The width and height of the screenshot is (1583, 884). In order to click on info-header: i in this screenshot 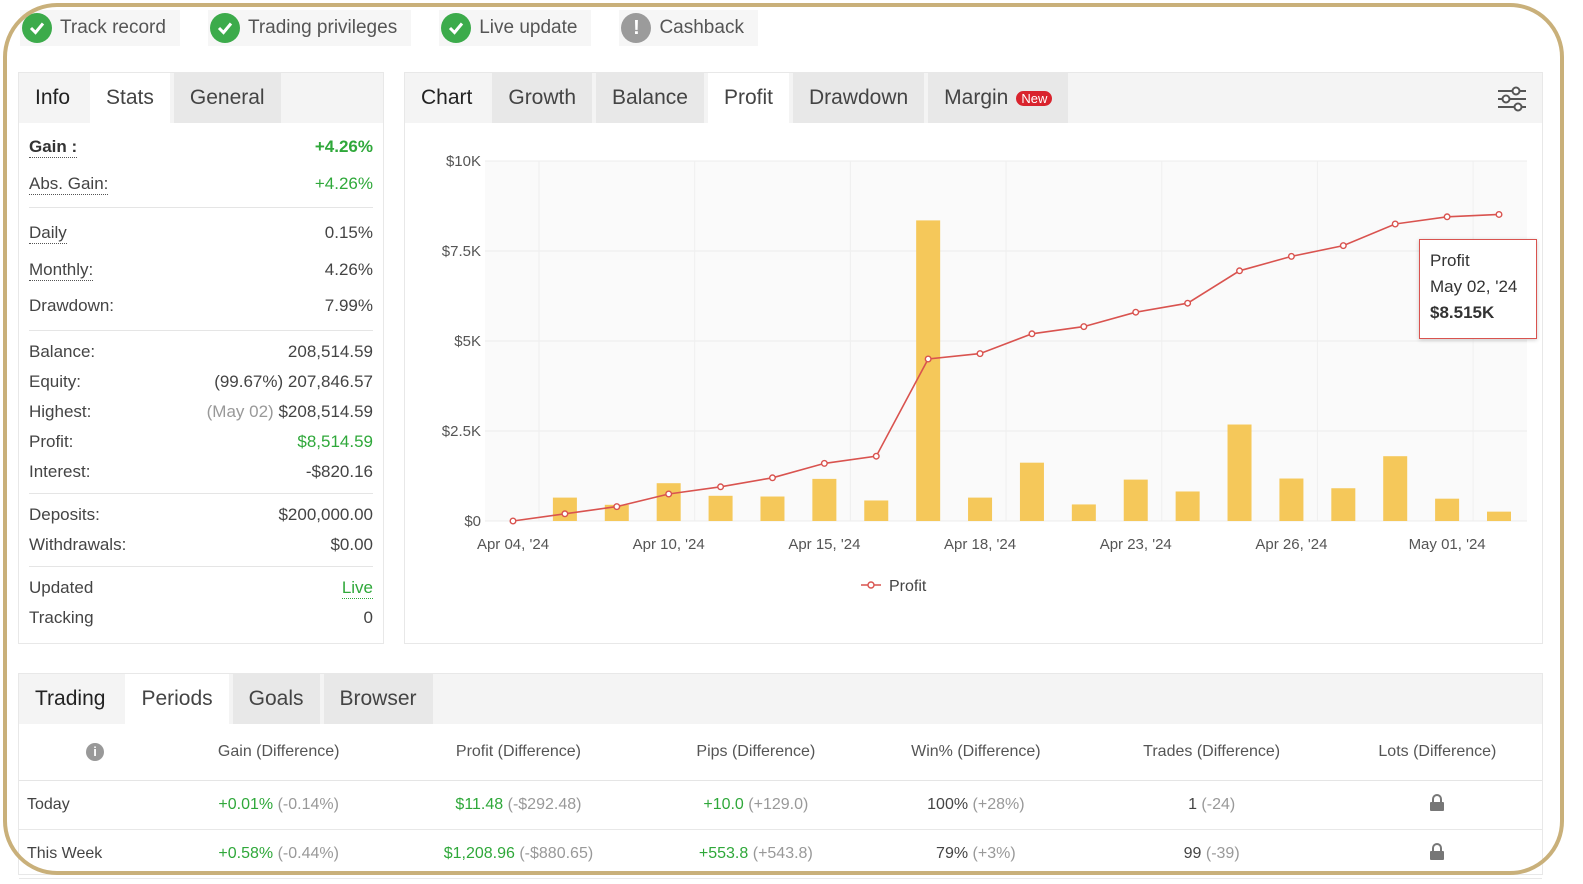, I will do `click(95, 752)`.